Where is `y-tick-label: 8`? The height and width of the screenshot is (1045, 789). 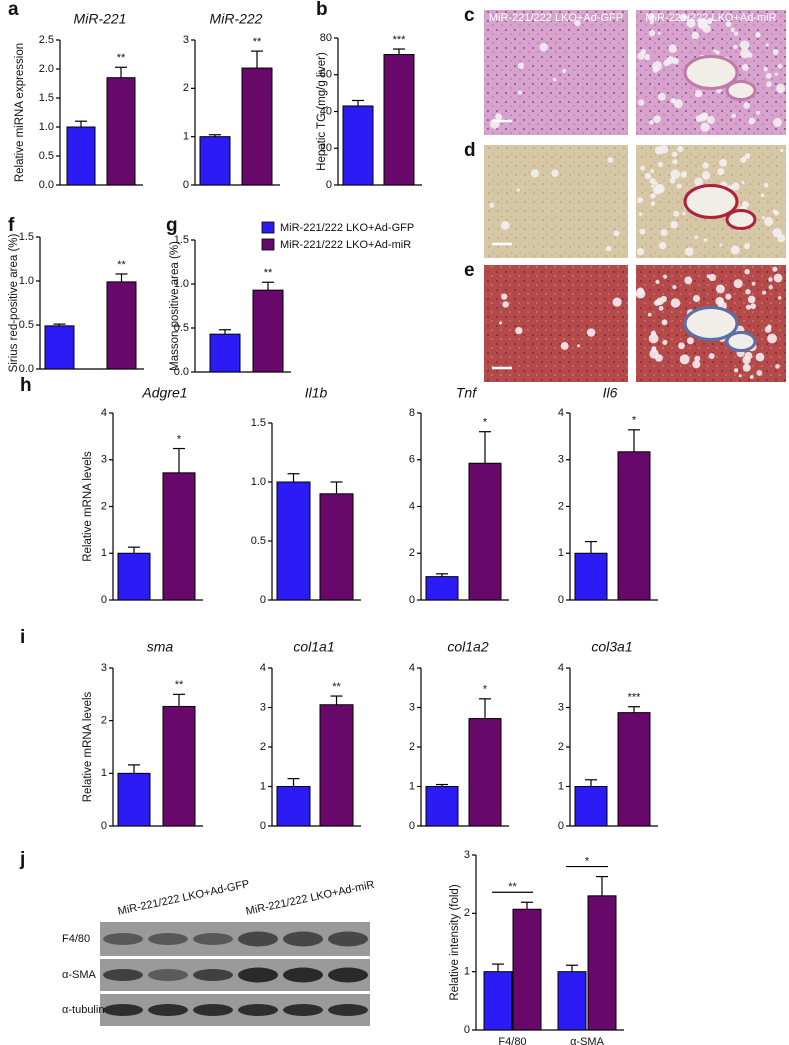 y-tick-label: 8 is located at coordinates (412, 413).